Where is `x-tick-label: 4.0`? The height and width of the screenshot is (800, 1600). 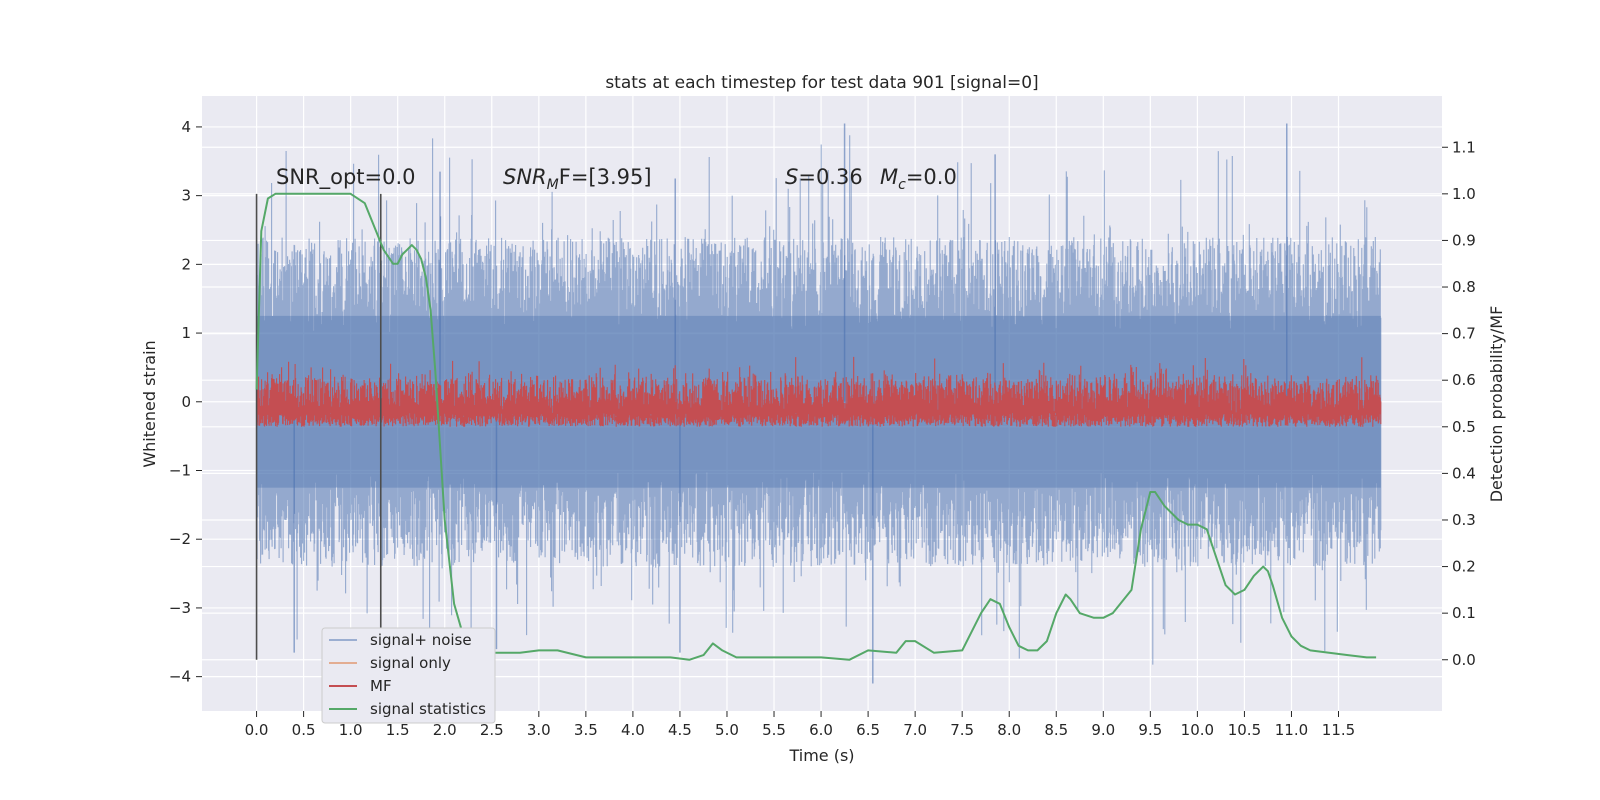
x-tick-label: 4.0 is located at coordinates (633, 730).